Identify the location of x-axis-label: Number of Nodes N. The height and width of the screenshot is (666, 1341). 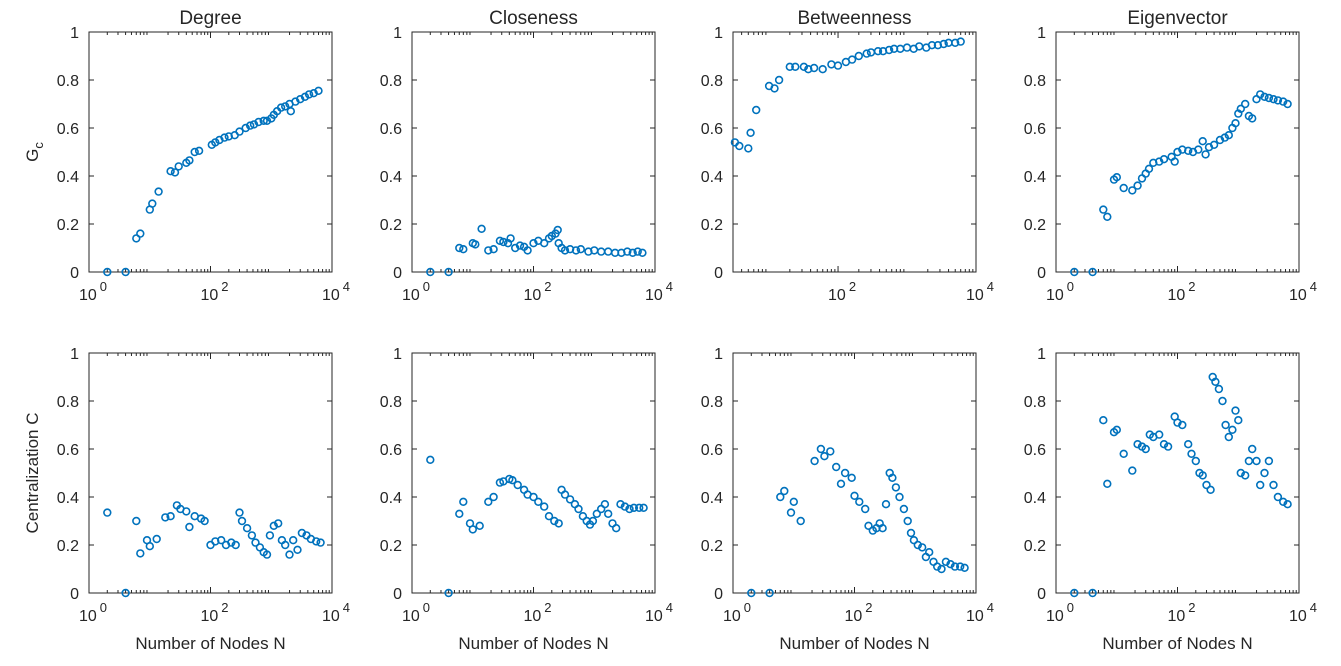
(1177, 643).